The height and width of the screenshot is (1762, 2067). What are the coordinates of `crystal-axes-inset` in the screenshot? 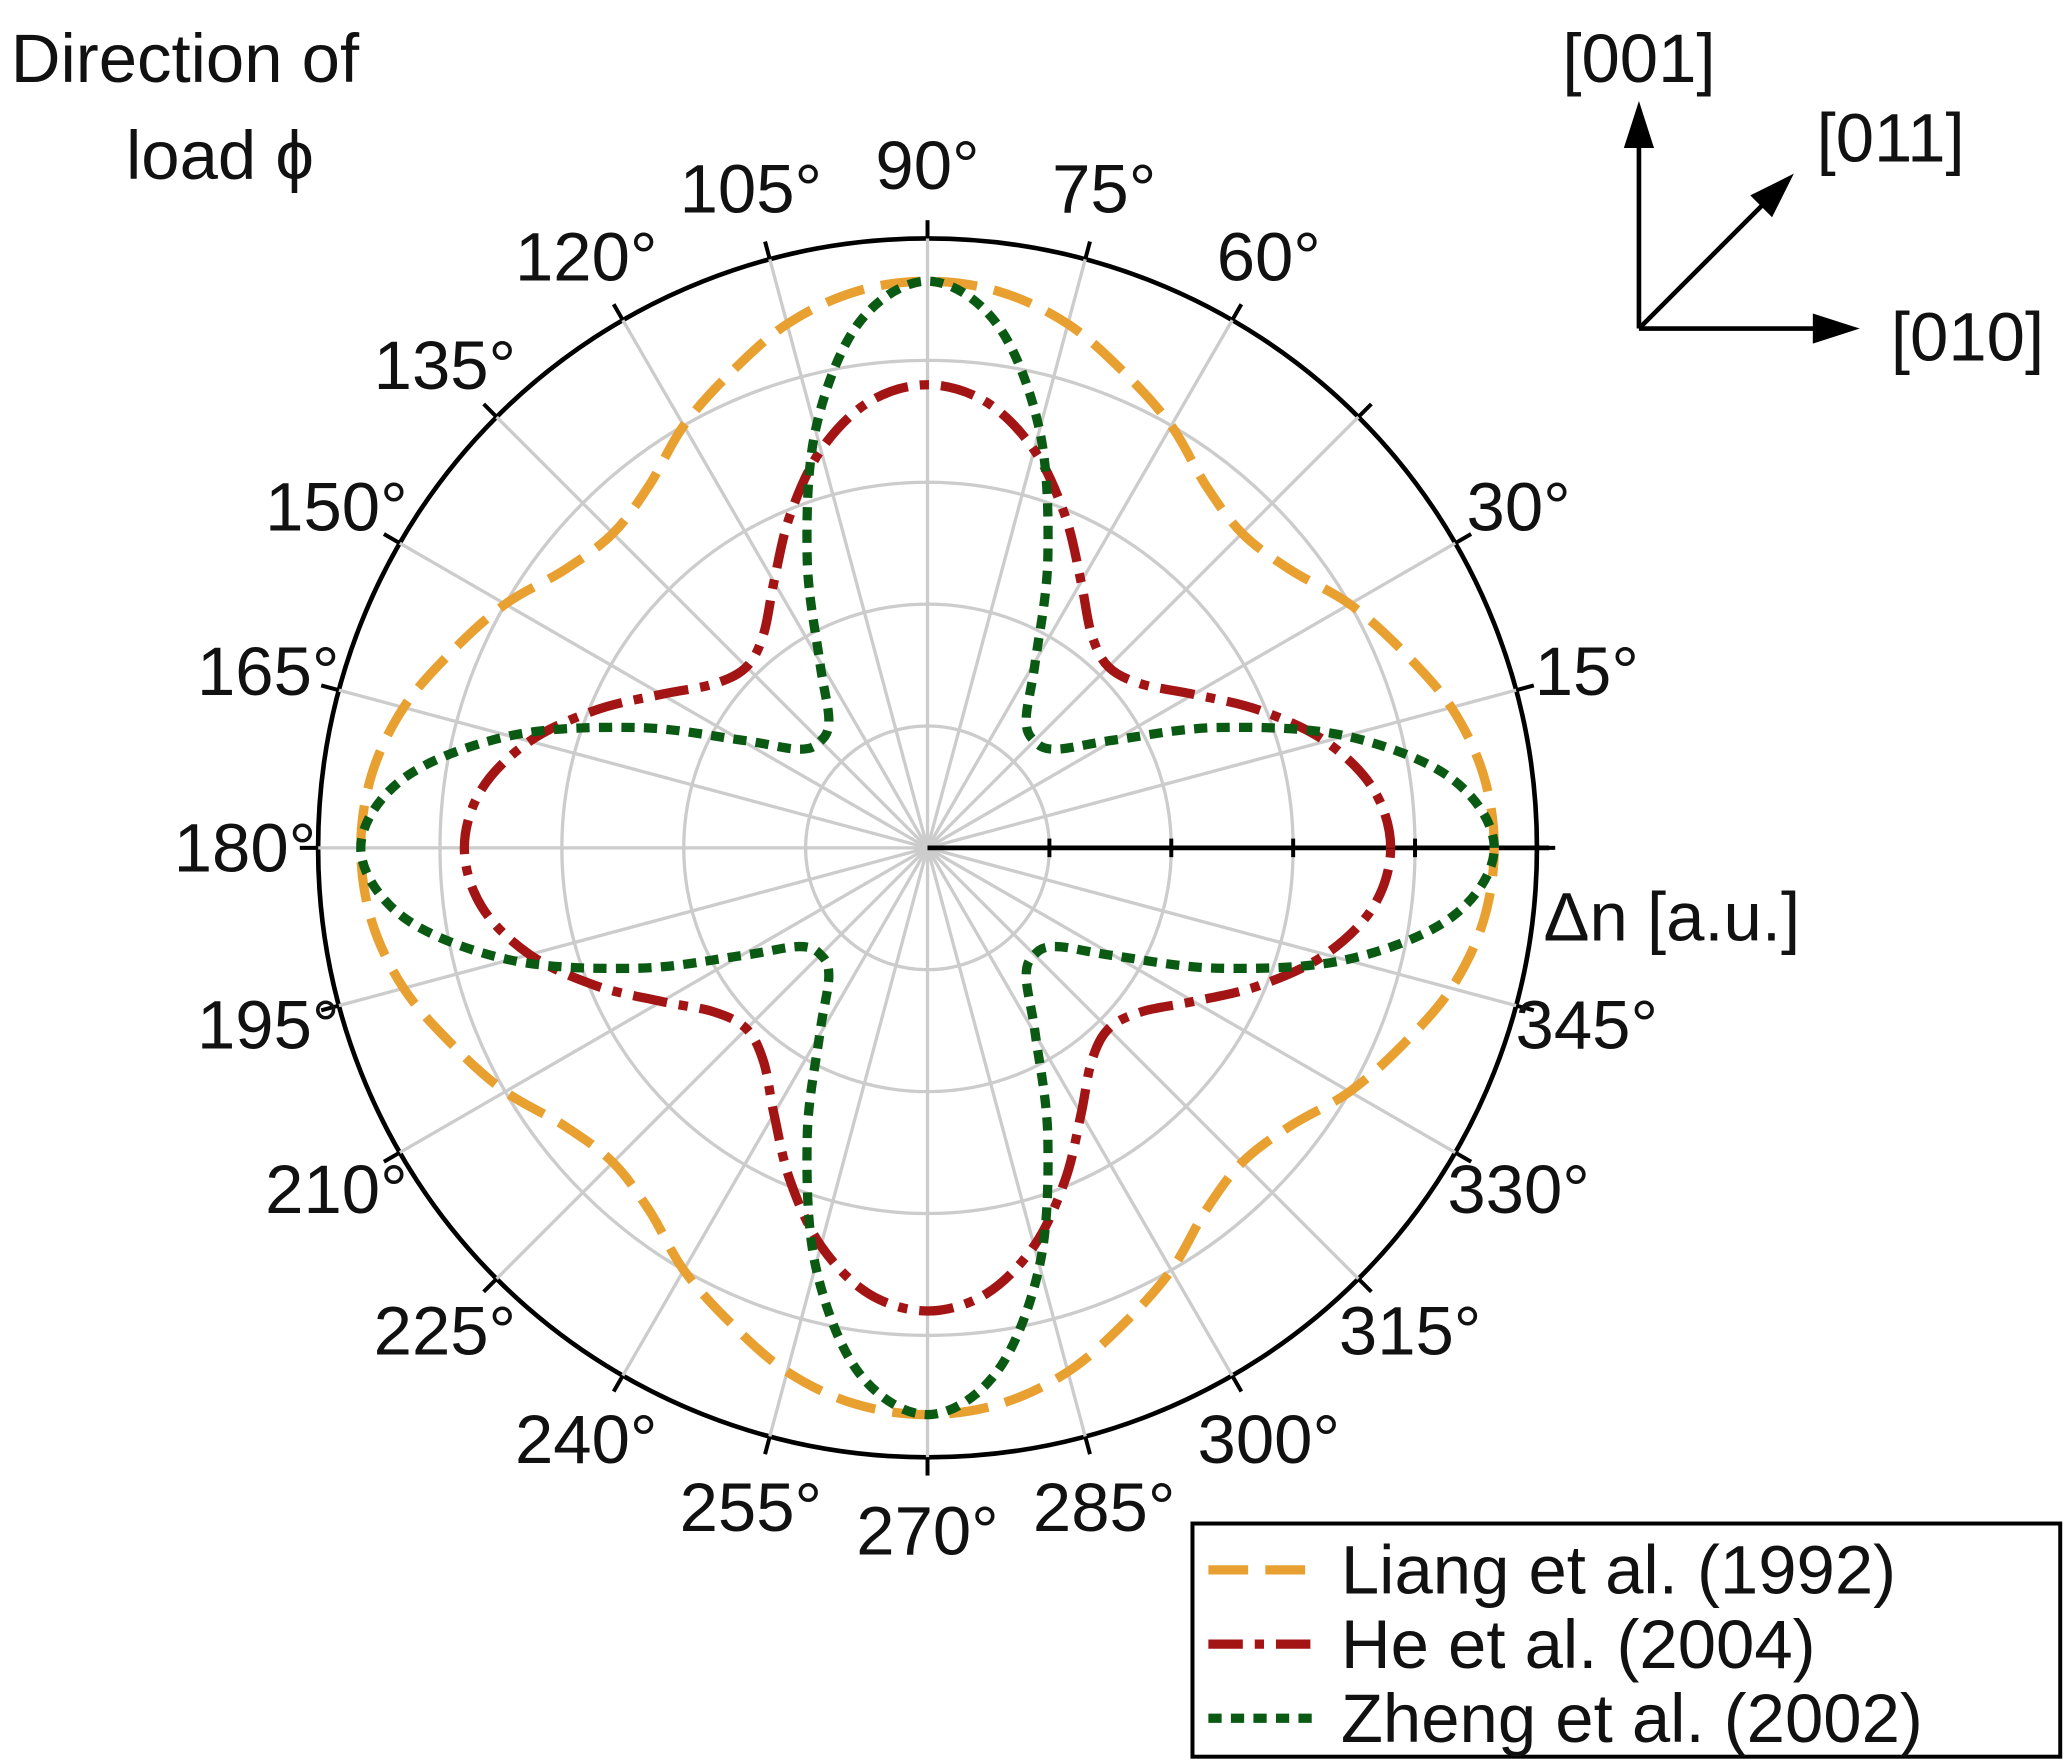 It's located at (1741, 222).